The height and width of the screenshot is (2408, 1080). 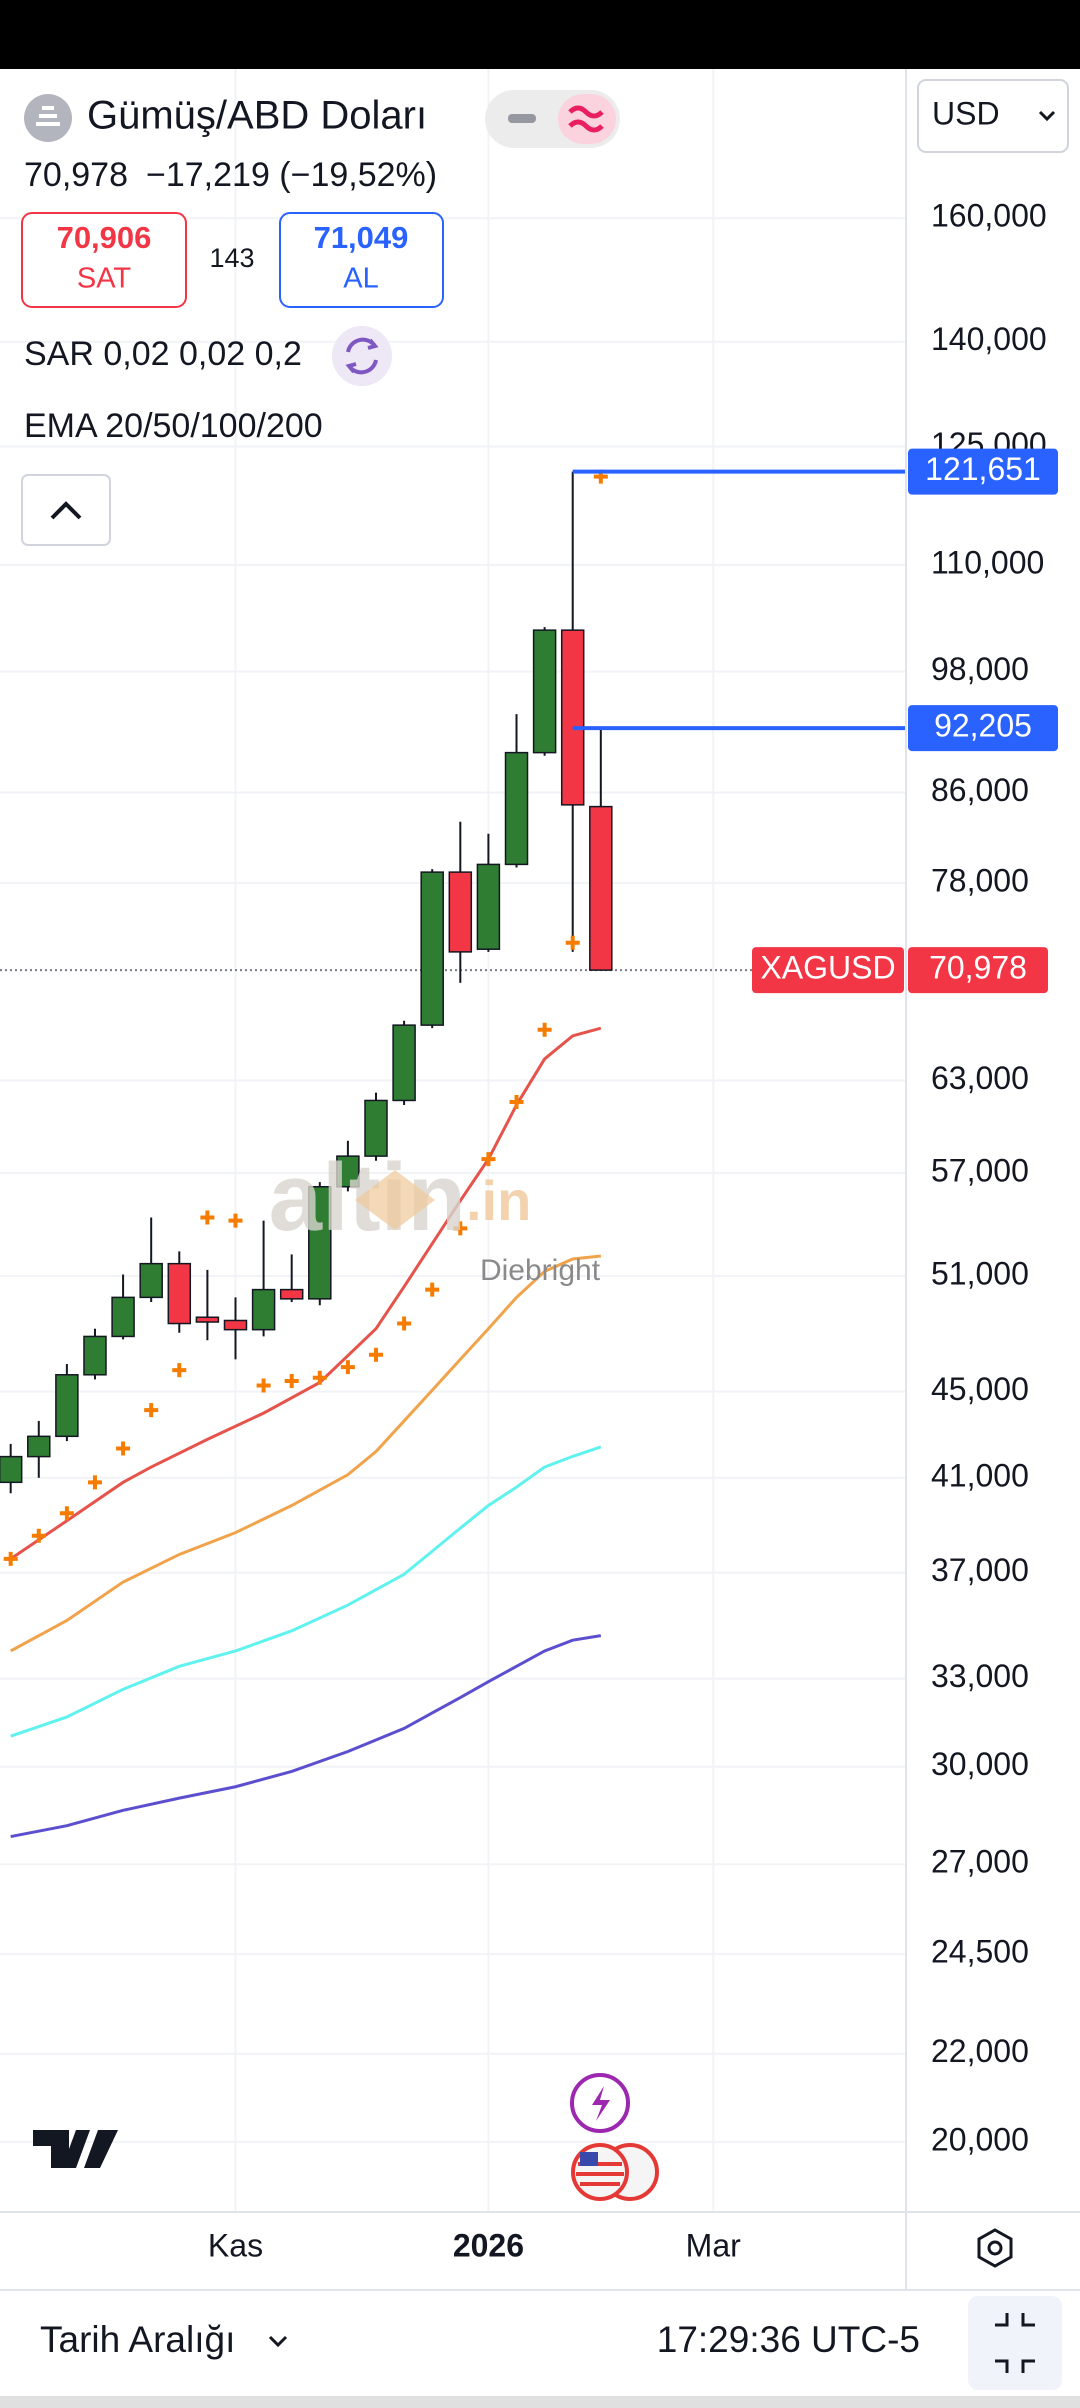 I want to click on buy-price: 71,049, so click(x=361, y=237).